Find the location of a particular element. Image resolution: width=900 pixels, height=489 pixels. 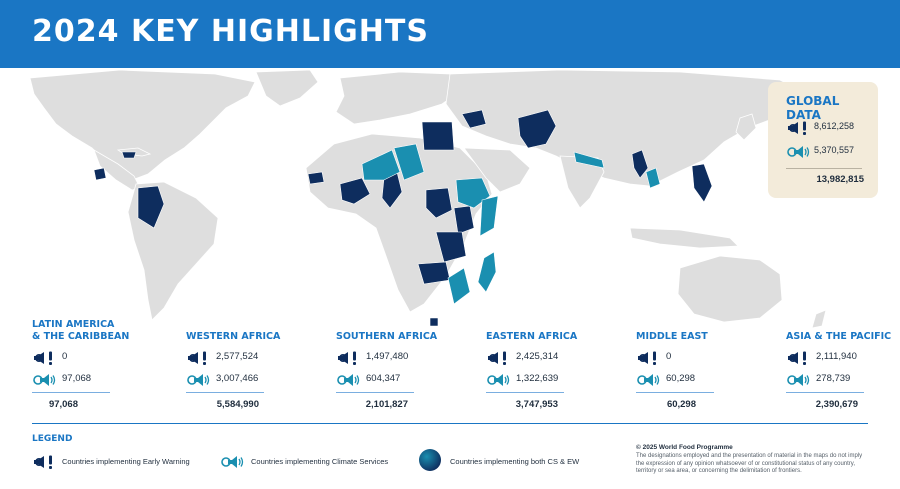

region-title: MIDDLE EAST is located at coordinates (672, 336).